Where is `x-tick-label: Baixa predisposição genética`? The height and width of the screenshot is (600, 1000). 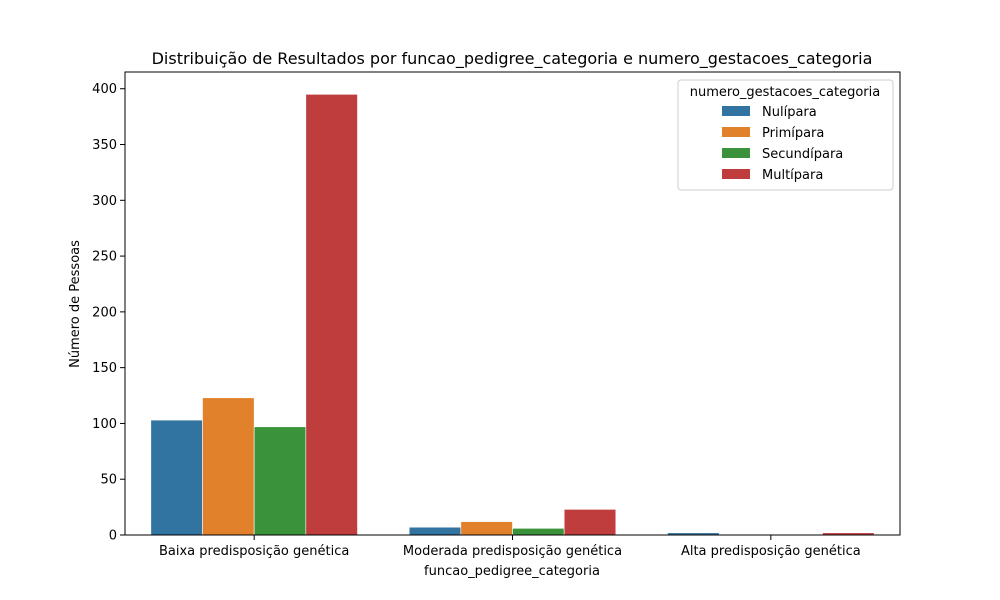
x-tick-label: Baixa predisposição genética is located at coordinates (254, 551).